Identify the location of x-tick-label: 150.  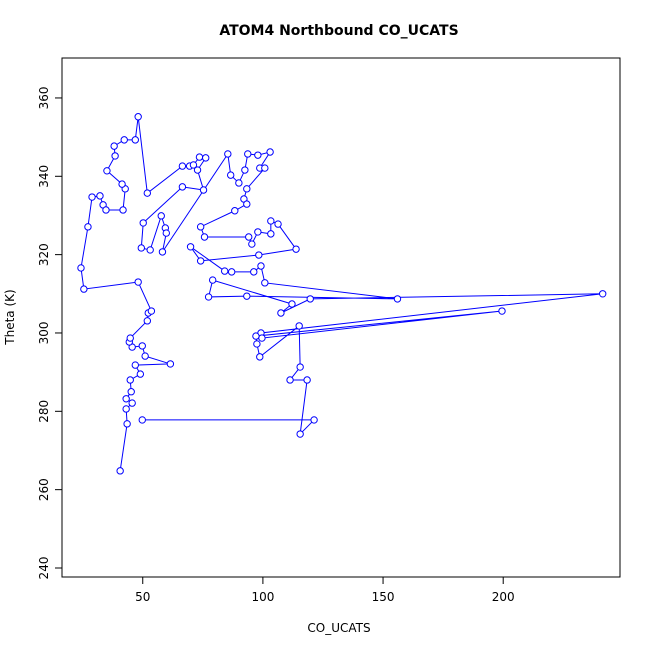
(383, 597).